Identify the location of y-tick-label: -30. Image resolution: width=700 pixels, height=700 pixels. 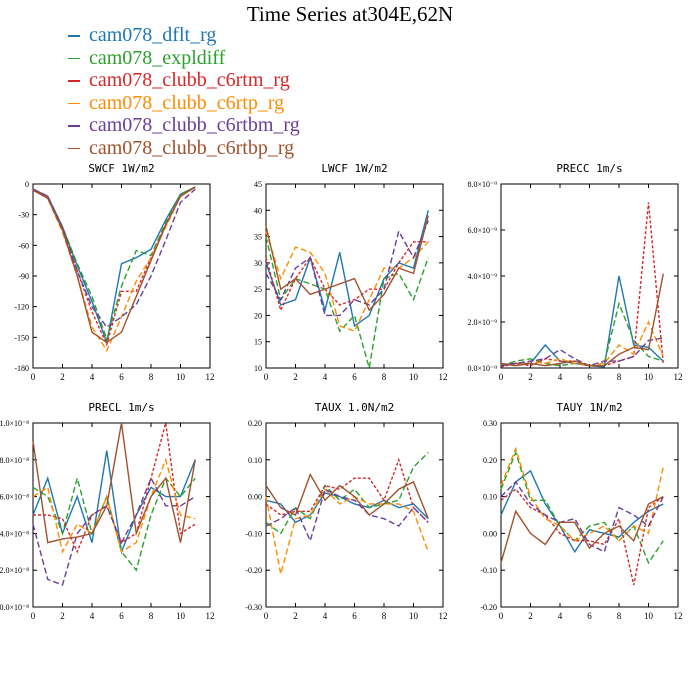
(23, 215).